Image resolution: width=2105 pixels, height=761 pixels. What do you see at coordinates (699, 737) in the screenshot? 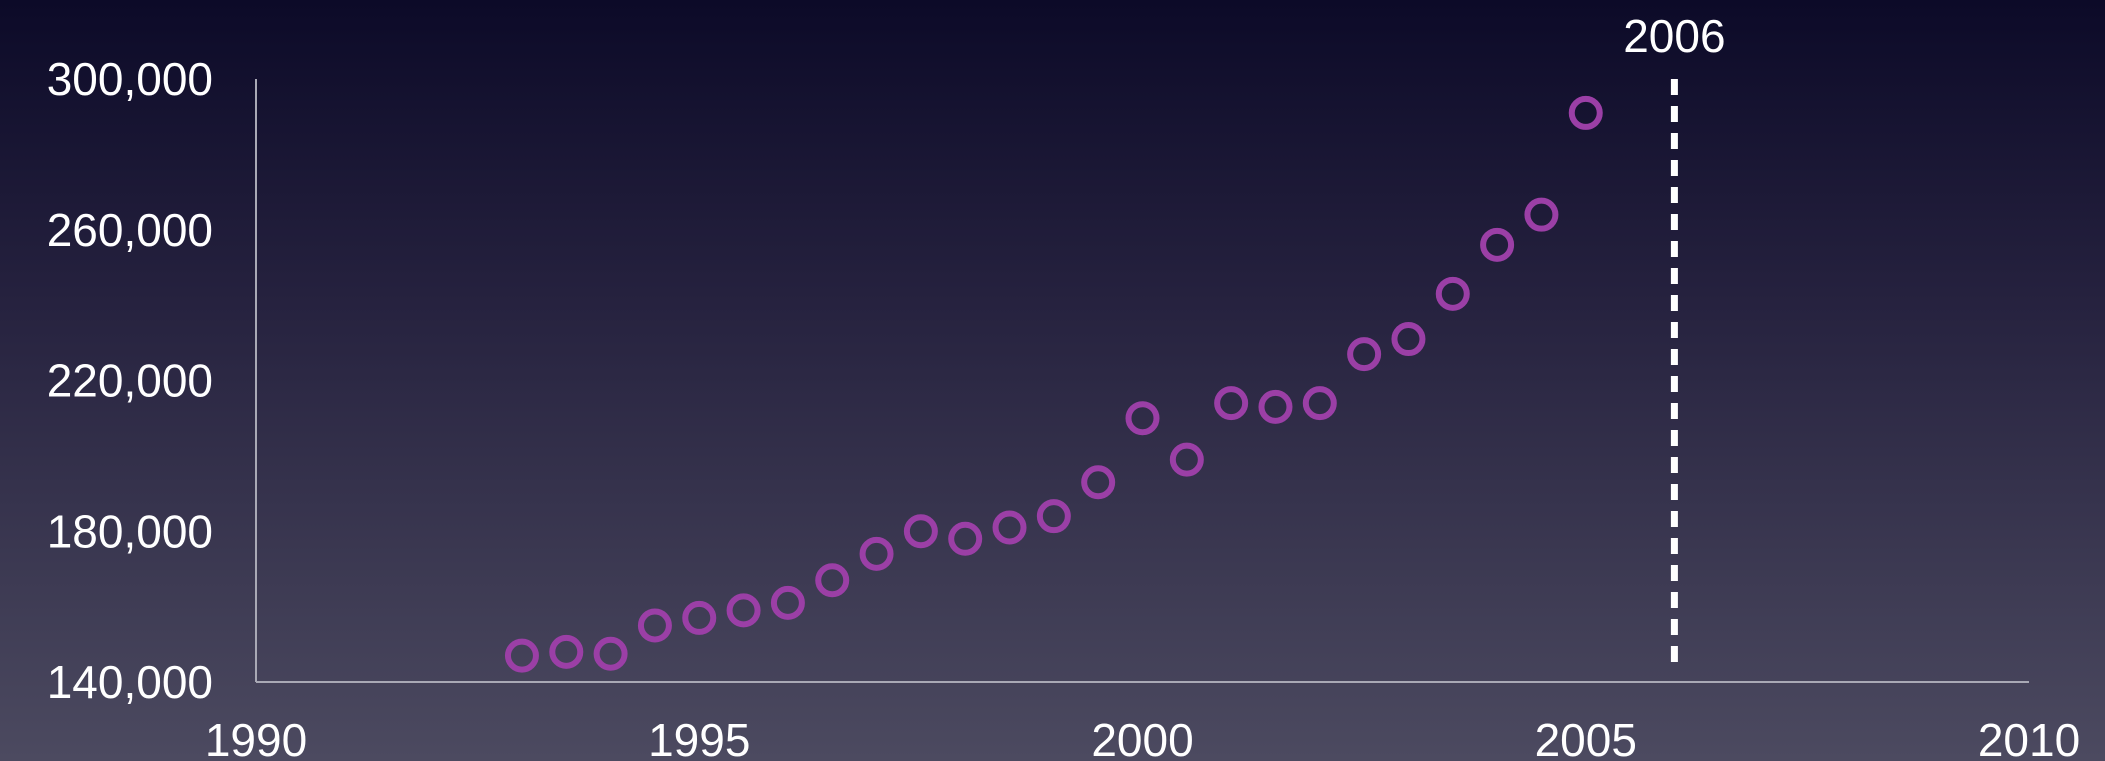
I see `x-tick-label: 1995` at bounding box center [699, 737].